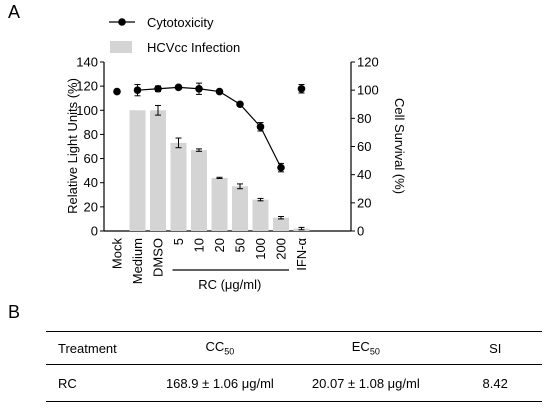 Image resolution: width=550 pixels, height=408 pixels. Describe the element at coordinates (199, 245) in the screenshot. I see `x-tick-label: 10` at that location.